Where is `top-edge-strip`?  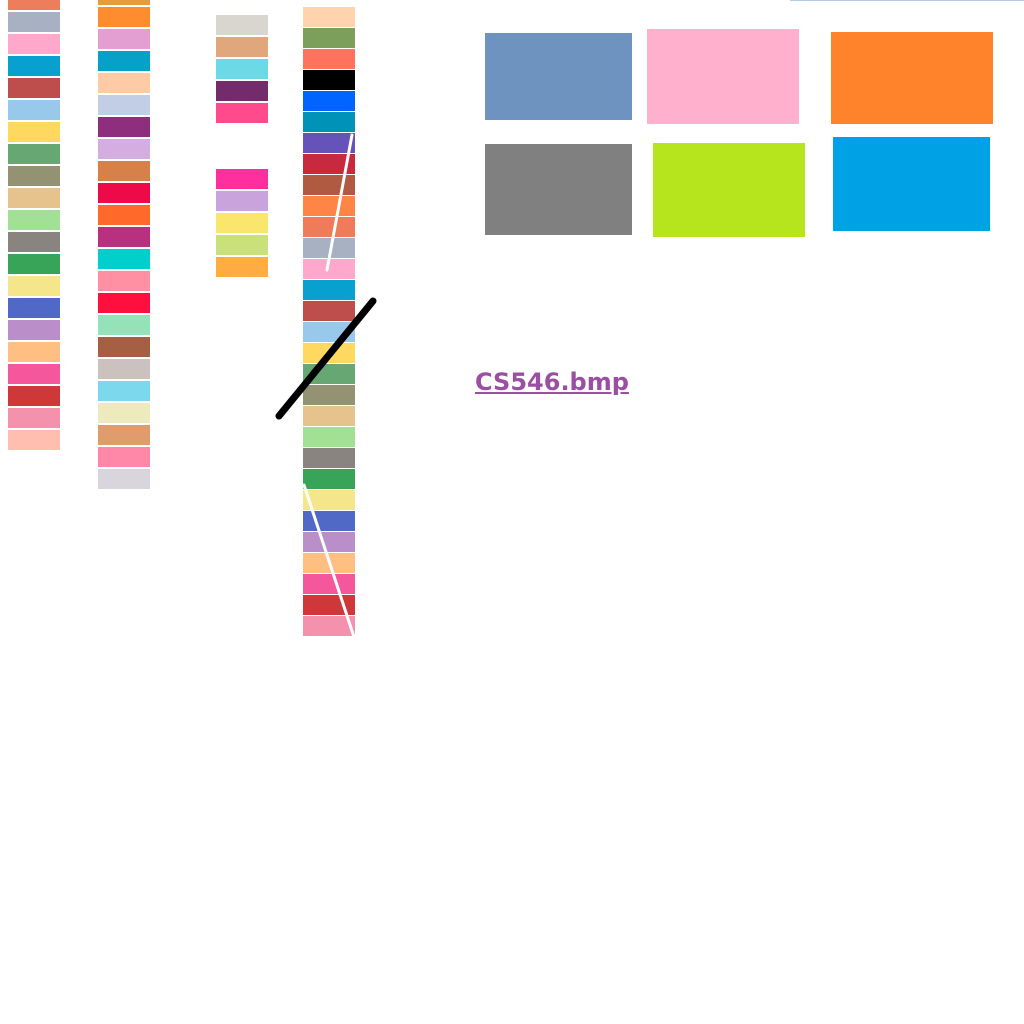
top-edge-strip is located at coordinates (907, 0).